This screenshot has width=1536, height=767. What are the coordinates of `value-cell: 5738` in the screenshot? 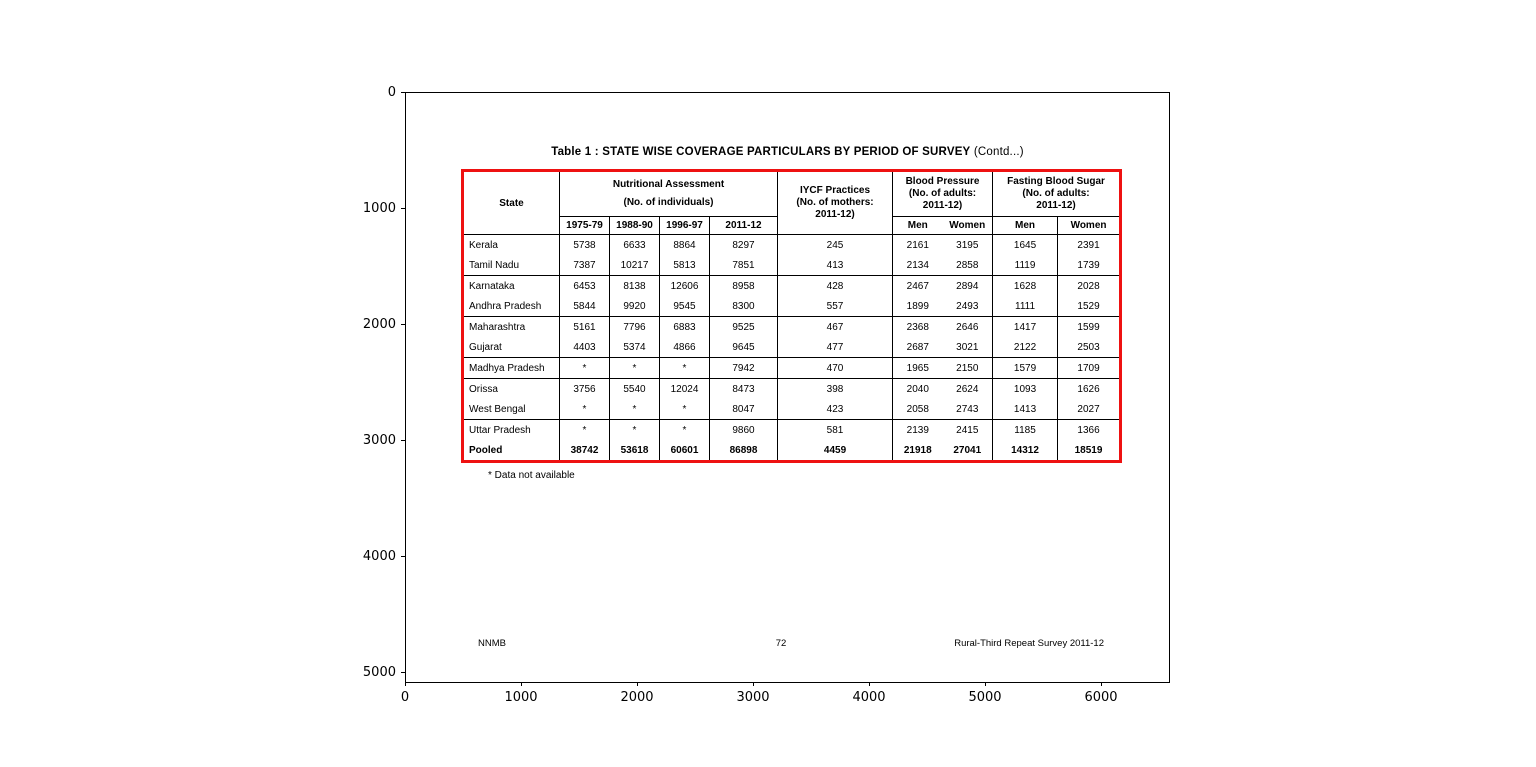 It's located at (584, 244).